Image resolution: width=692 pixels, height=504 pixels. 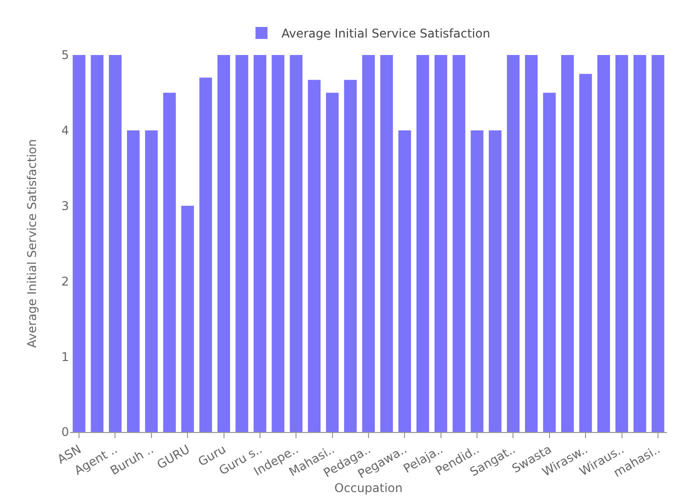 I want to click on y-tick-label: 2, so click(x=65, y=281).